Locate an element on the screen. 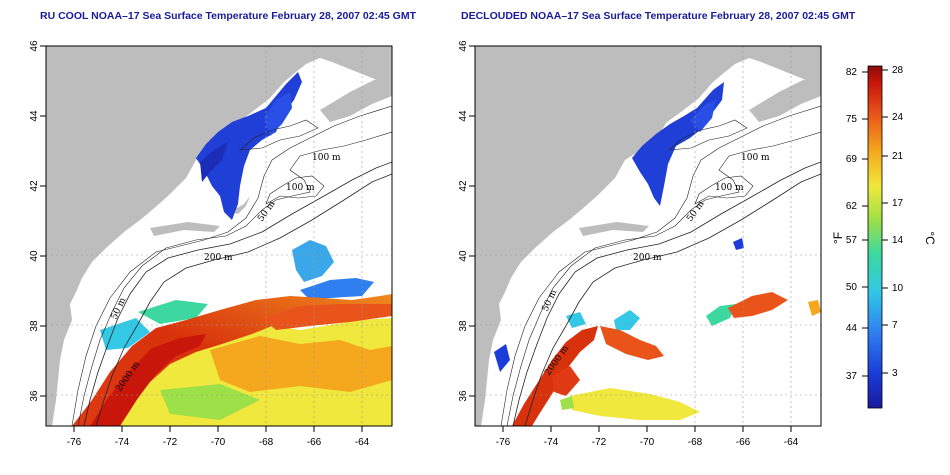  right-y-tick-44: 44 is located at coordinates (463, 116).